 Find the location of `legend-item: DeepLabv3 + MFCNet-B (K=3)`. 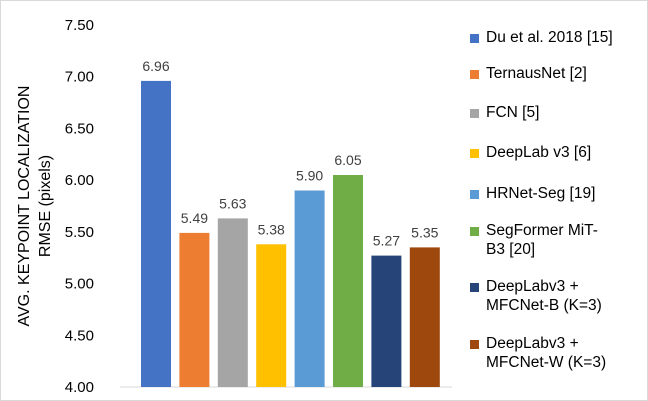

legend-item: DeepLabv3 + MFCNet-B (K=3) is located at coordinates (558, 296).